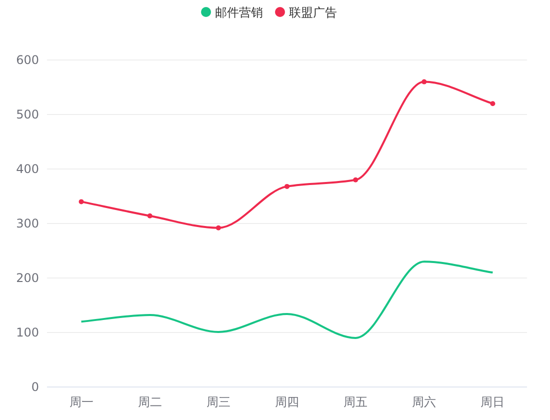  Describe the element at coordinates (27, 60) in the screenshot. I see `y-tick-label: 600` at that location.